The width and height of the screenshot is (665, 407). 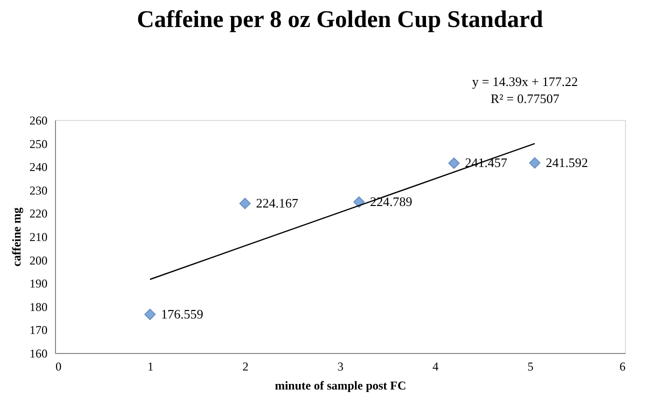 I want to click on y-tick-label: 250, so click(x=39, y=143).